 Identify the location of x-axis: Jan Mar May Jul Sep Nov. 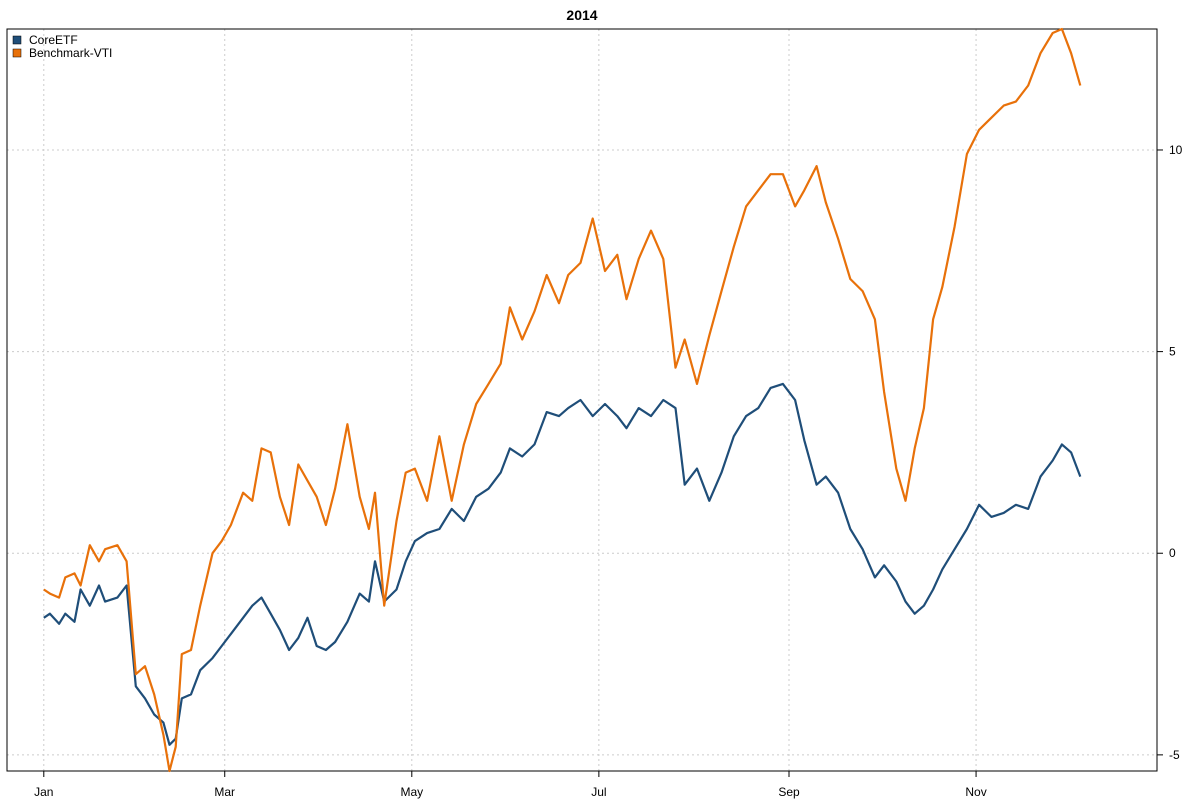
(510, 785).